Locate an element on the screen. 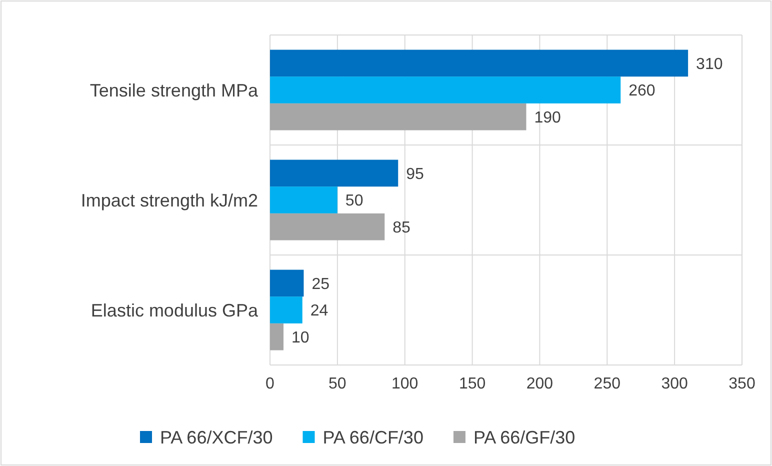 This screenshot has height=466, width=772. x-tick-label: 100 is located at coordinates (405, 383).